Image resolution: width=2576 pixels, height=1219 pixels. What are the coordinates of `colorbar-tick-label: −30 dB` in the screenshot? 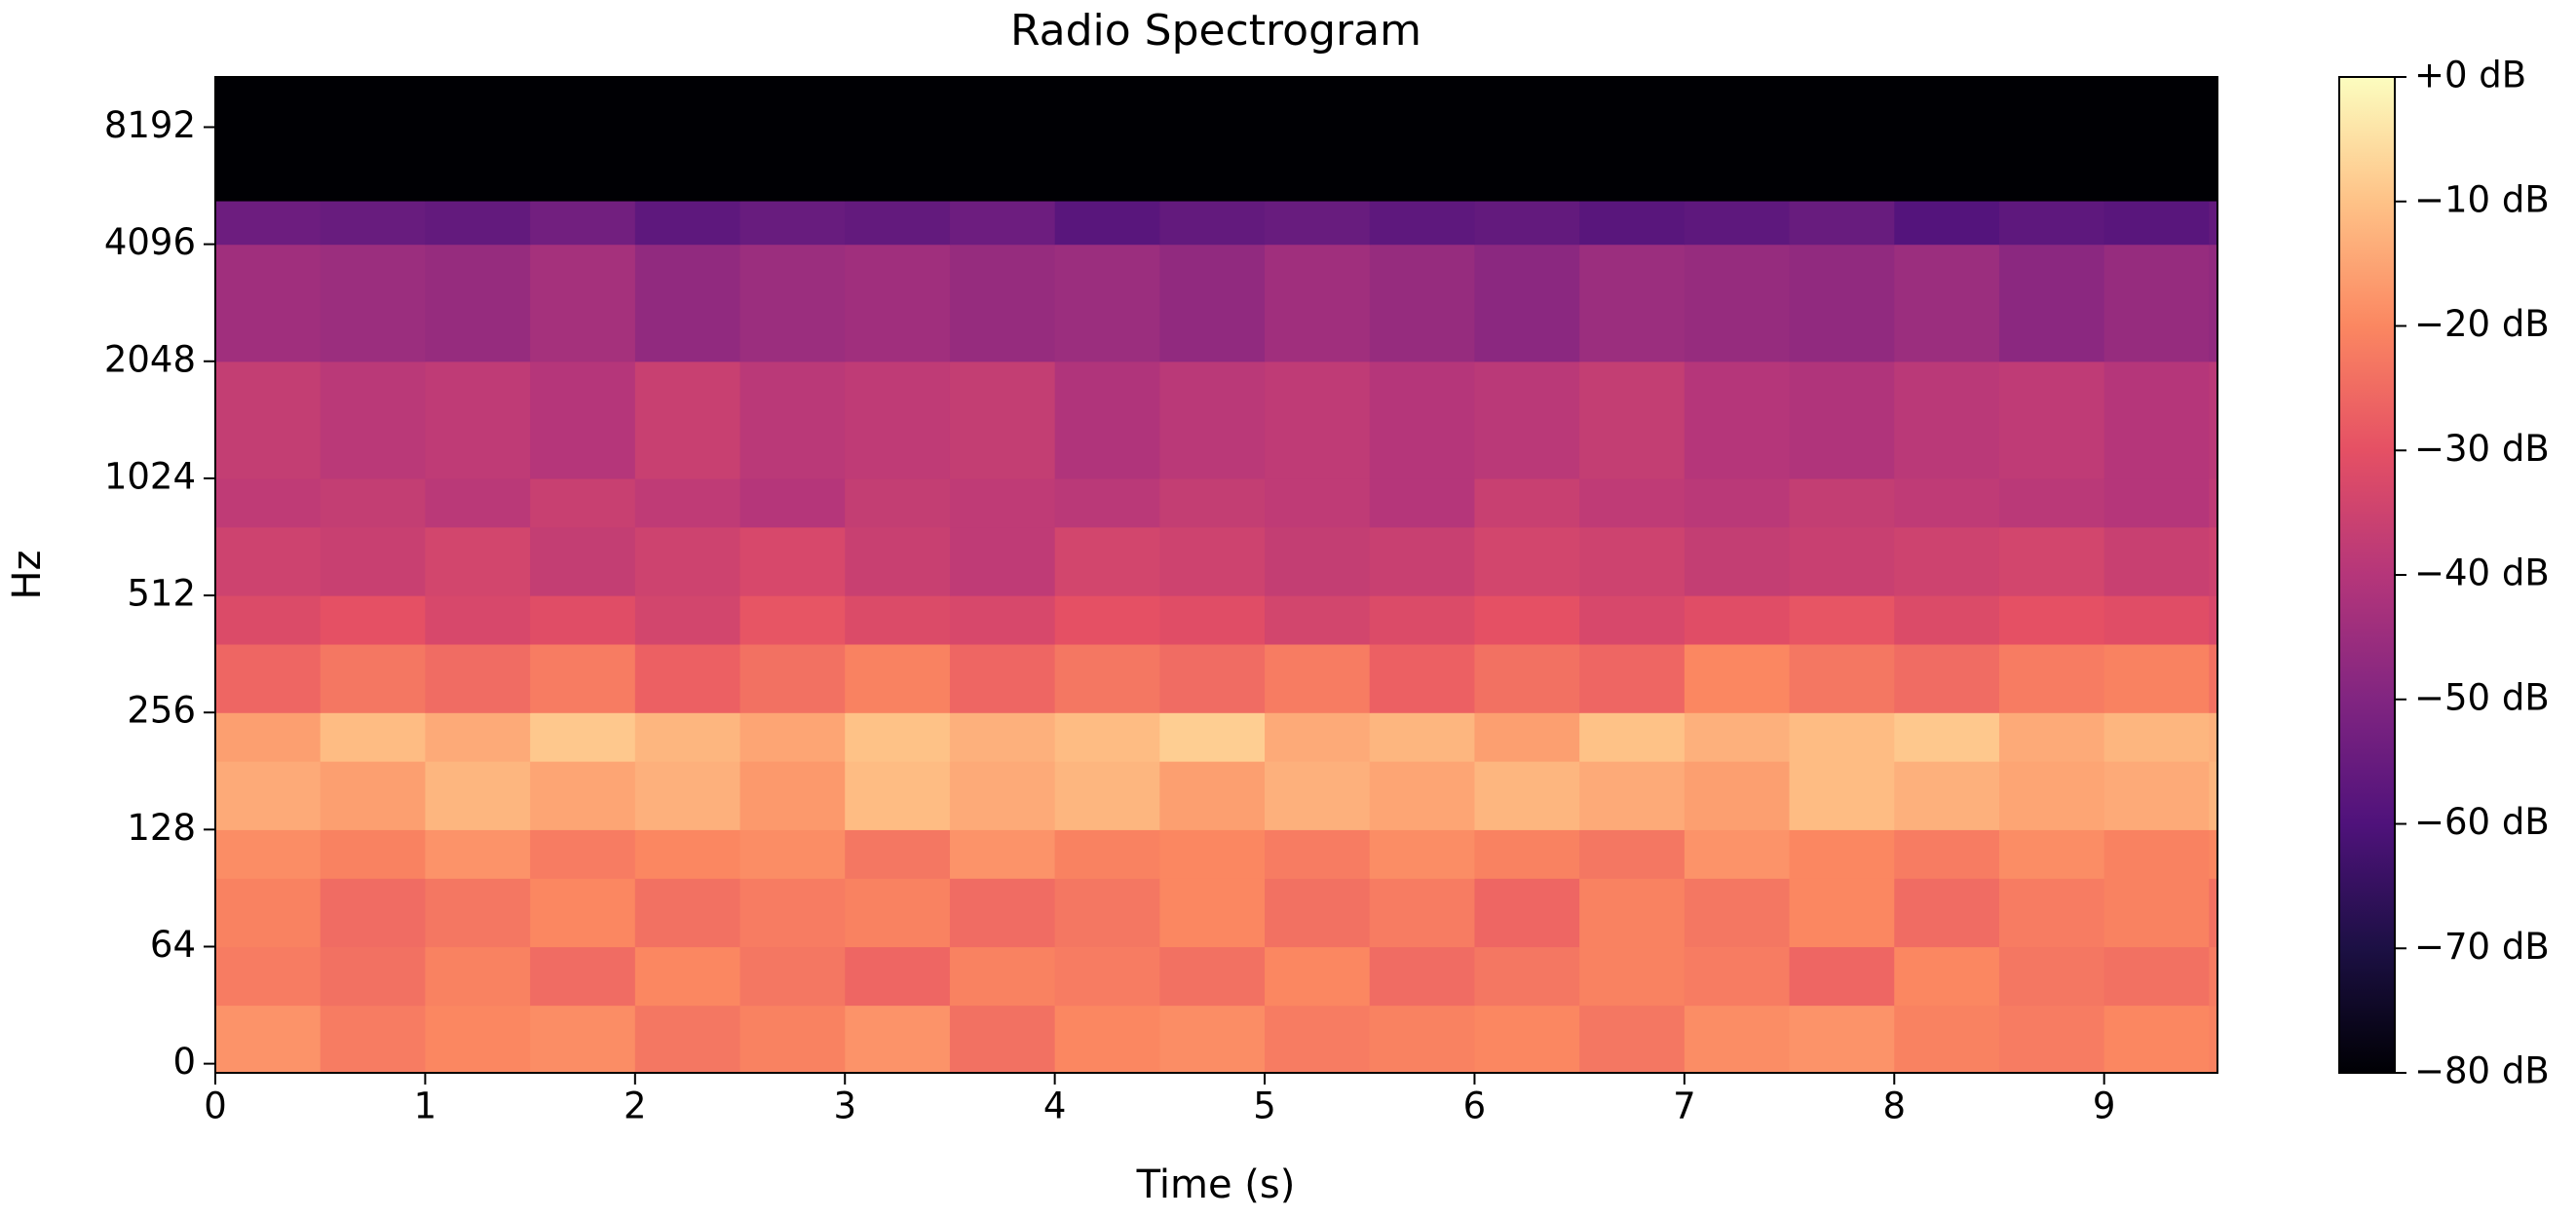 It's located at (2482, 449).